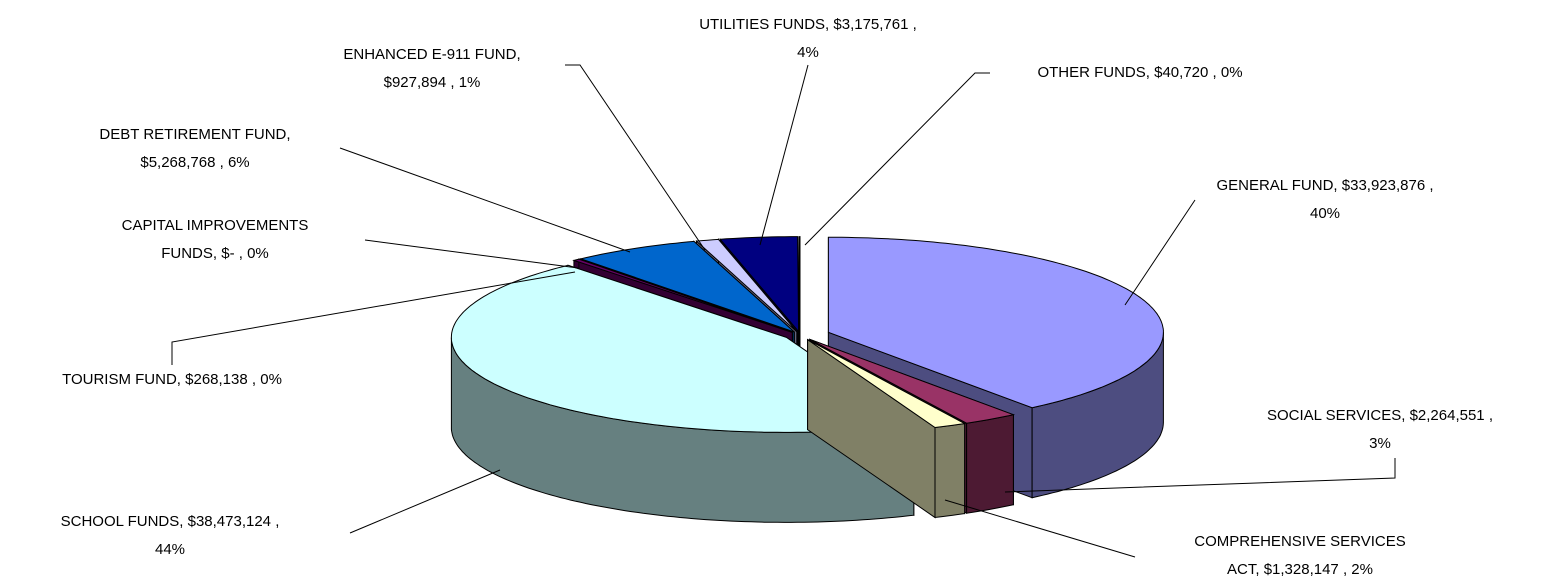 The image size is (1556, 581). What do you see at coordinates (1380, 429) in the screenshot?
I see `data-label: SOCIAL SERVICES, $2,264,551 , 3%` at bounding box center [1380, 429].